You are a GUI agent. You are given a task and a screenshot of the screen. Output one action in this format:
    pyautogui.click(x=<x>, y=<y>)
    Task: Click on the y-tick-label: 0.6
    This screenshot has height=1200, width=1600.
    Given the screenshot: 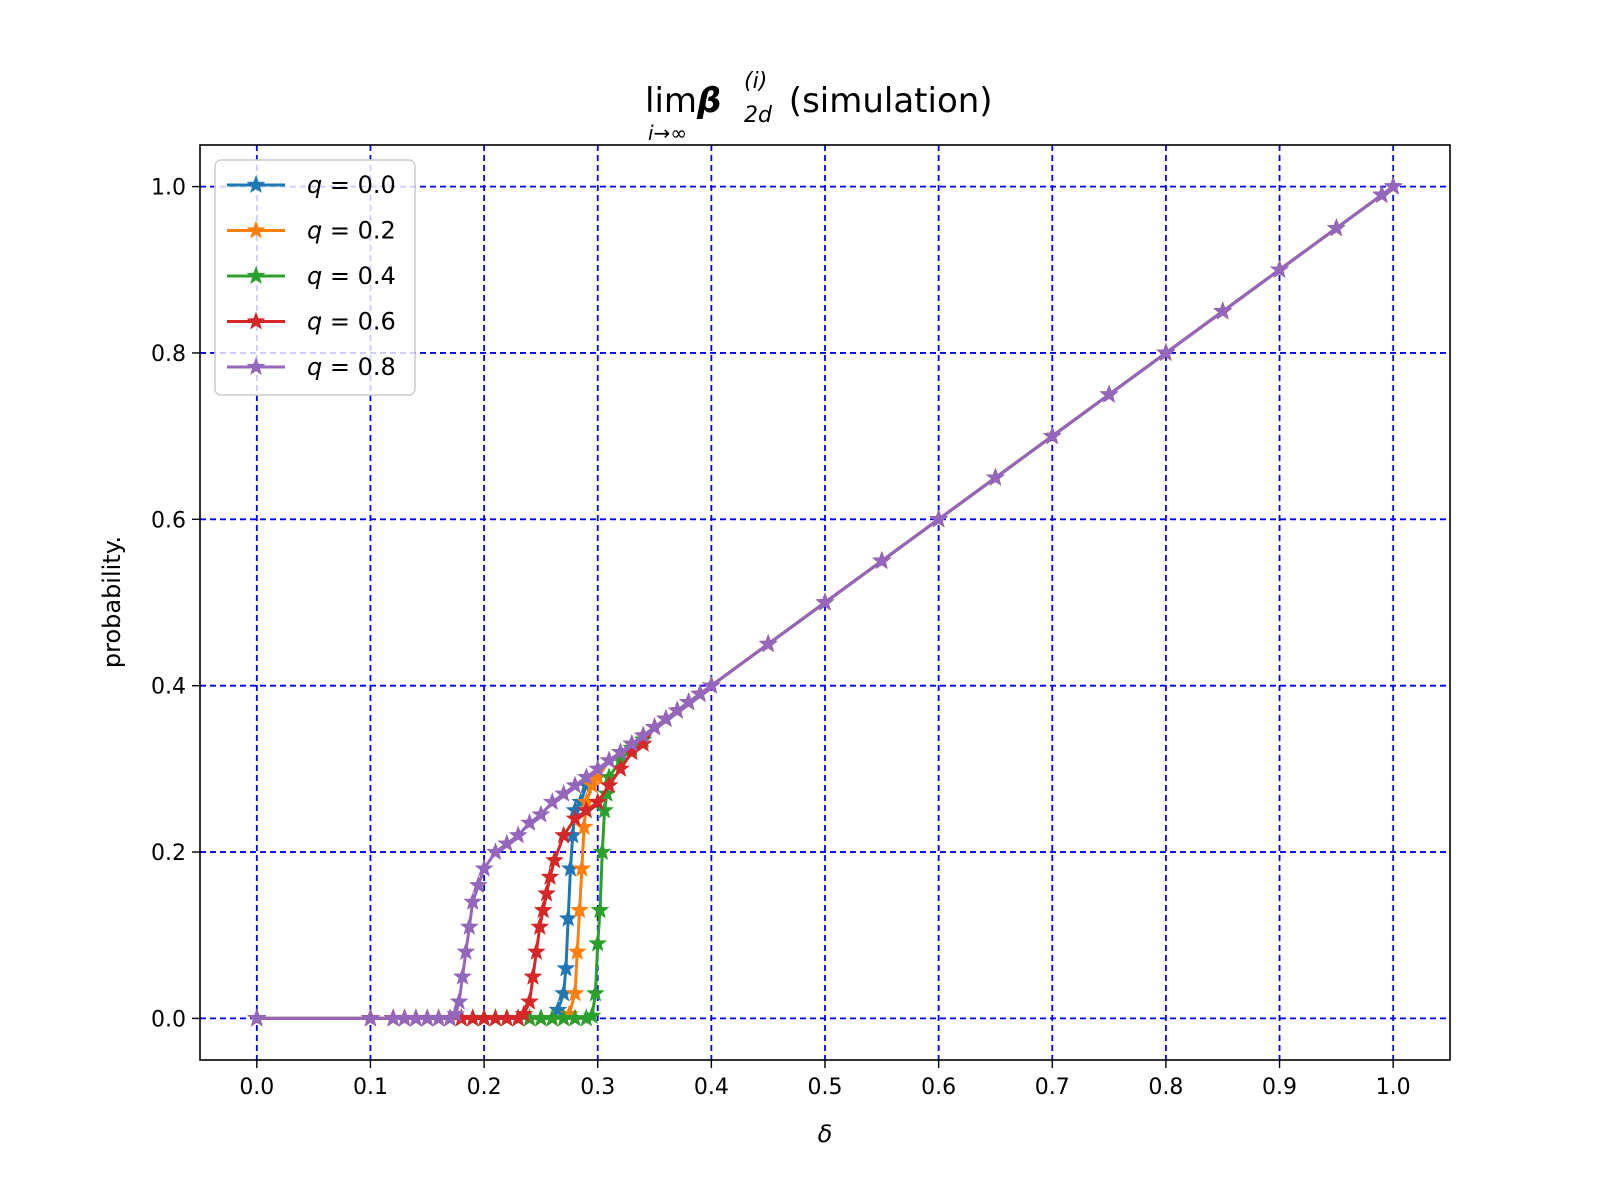 What is the action you would take?
    pyautogui.click(x=168, y=520)
    